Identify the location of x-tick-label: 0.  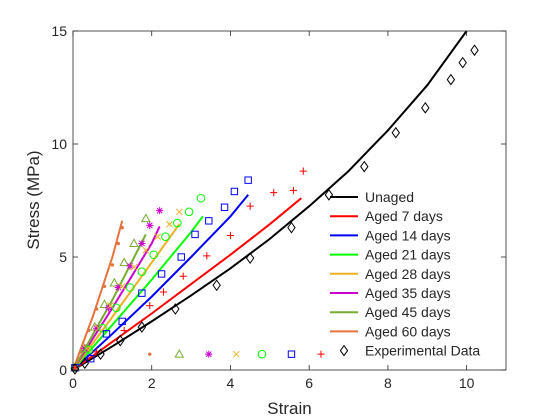
(73, 383).